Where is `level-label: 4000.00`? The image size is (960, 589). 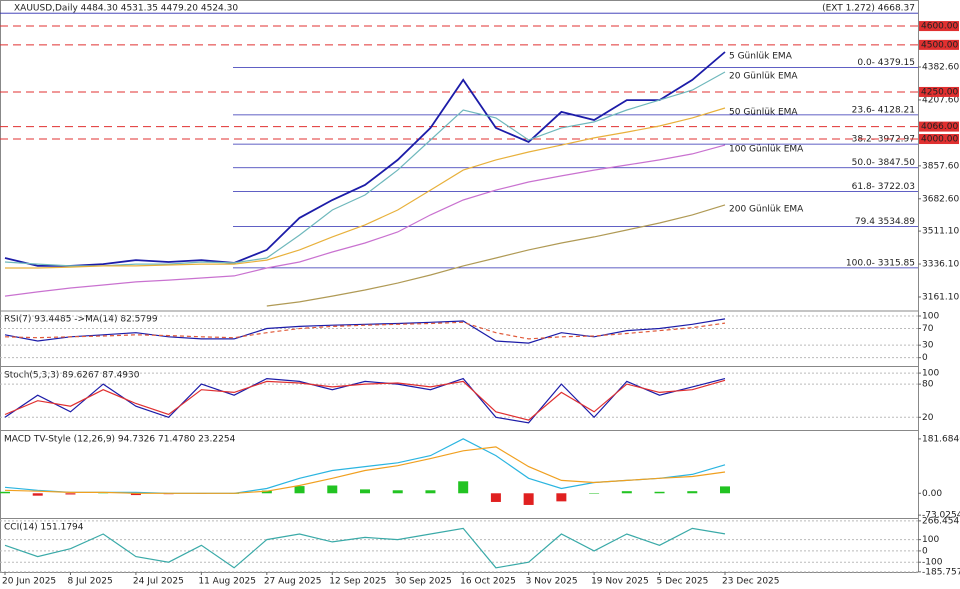 level-label: 4000.00 is located at coordinates (939, 140).